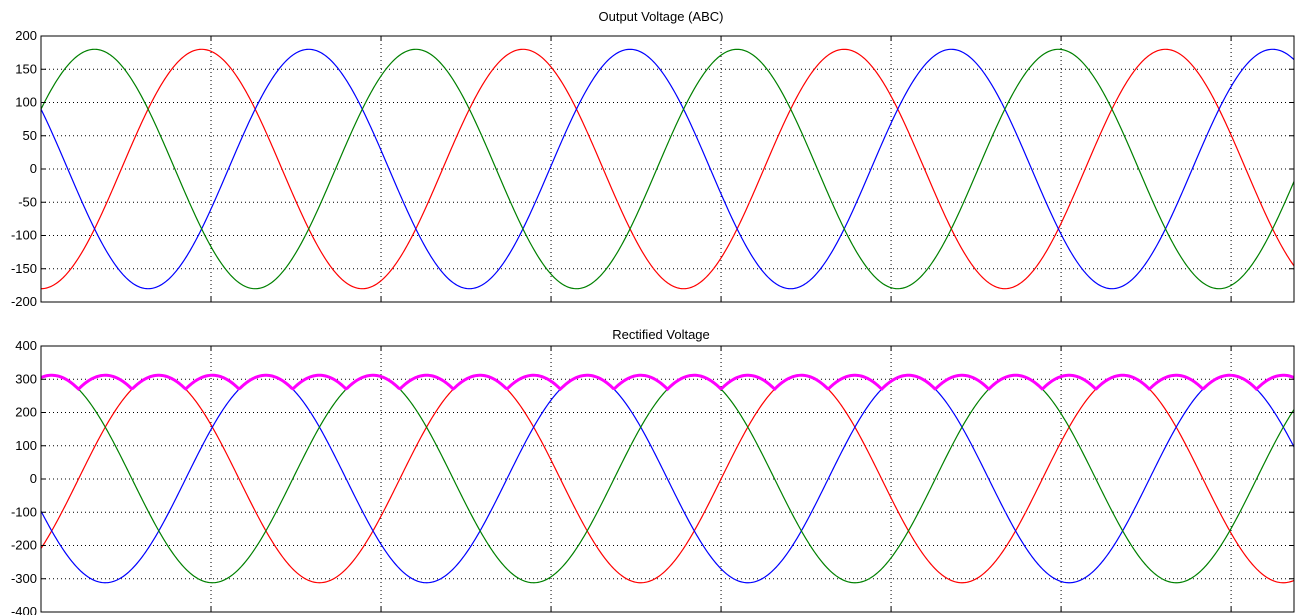  Describe the element at coordinates (24, 268) in the screenshot. I see `y-tick-label: -150` at that location.